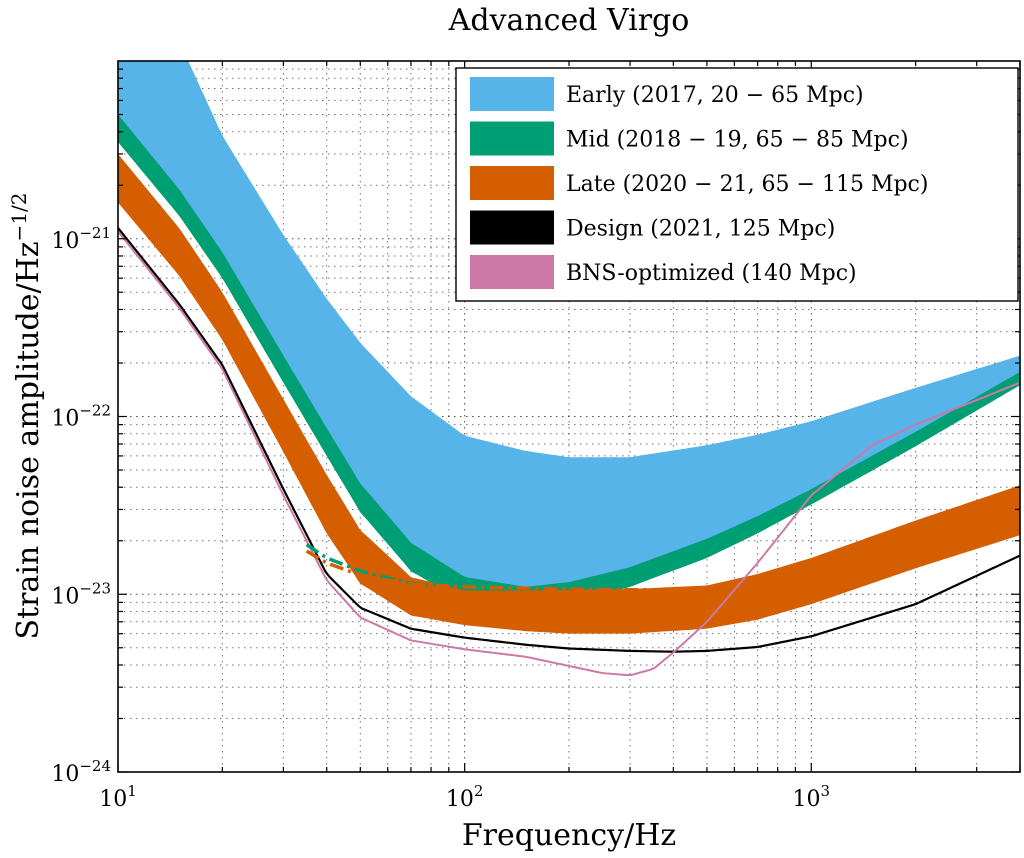 This screenshot has width=1024, height=858. What do you see at coordinates (711, 273) in the screenshot?
I see `legend-entry-bns-optimized-140-mpc-label: BNS-optimized (140 Mpc)` at bounding box center [711, 273].